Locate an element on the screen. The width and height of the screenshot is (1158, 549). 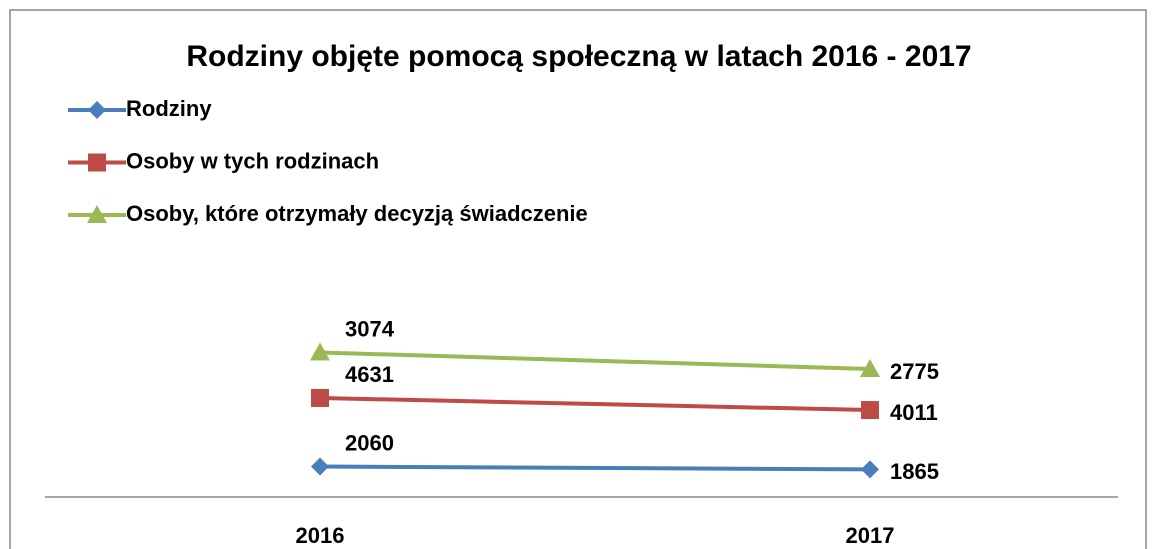
data-label: 2775 is located at coordinates (914, 371).